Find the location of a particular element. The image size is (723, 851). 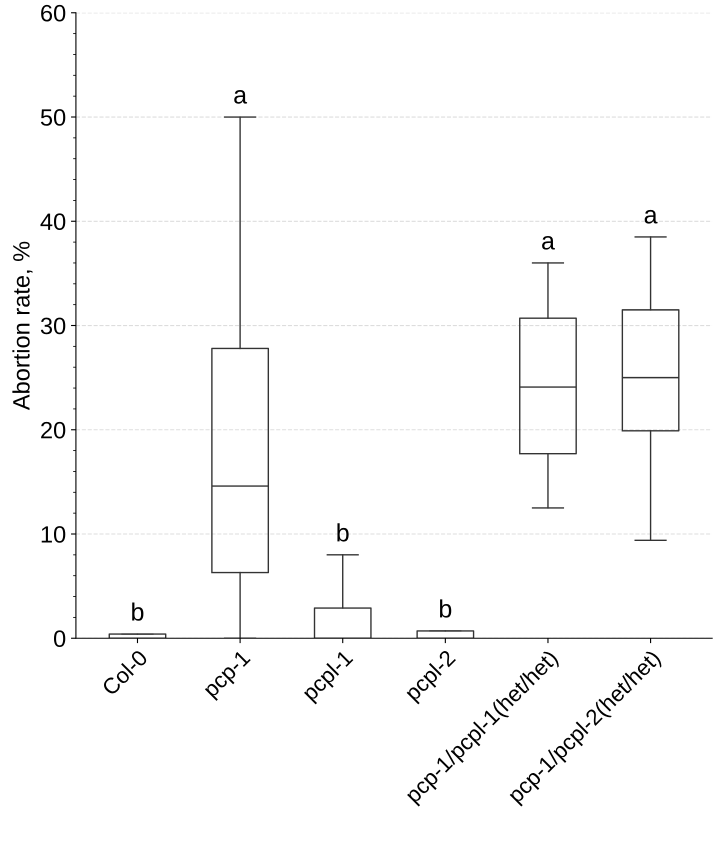

y-tick-label: 0 is located at coordinates (60, 639).